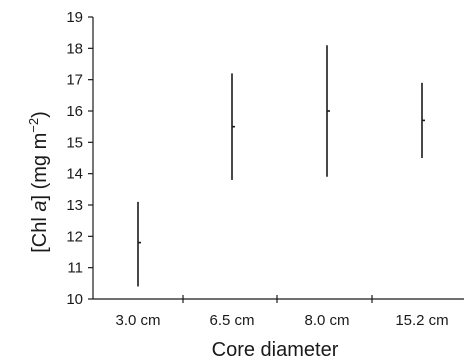 The image size is (466, 363). I want to click on y-tick-label: 16, so click(74, 111).